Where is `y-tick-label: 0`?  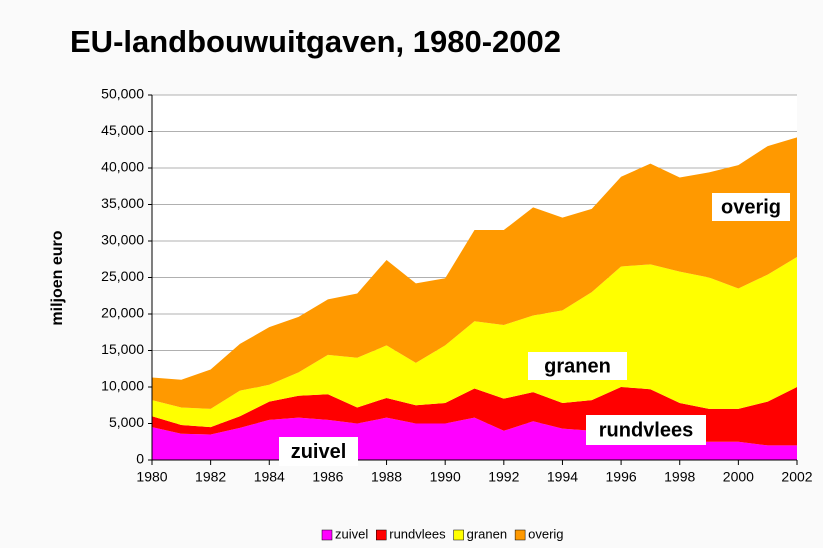 y-tick-label: 0 is located at coordinates (140, 459).